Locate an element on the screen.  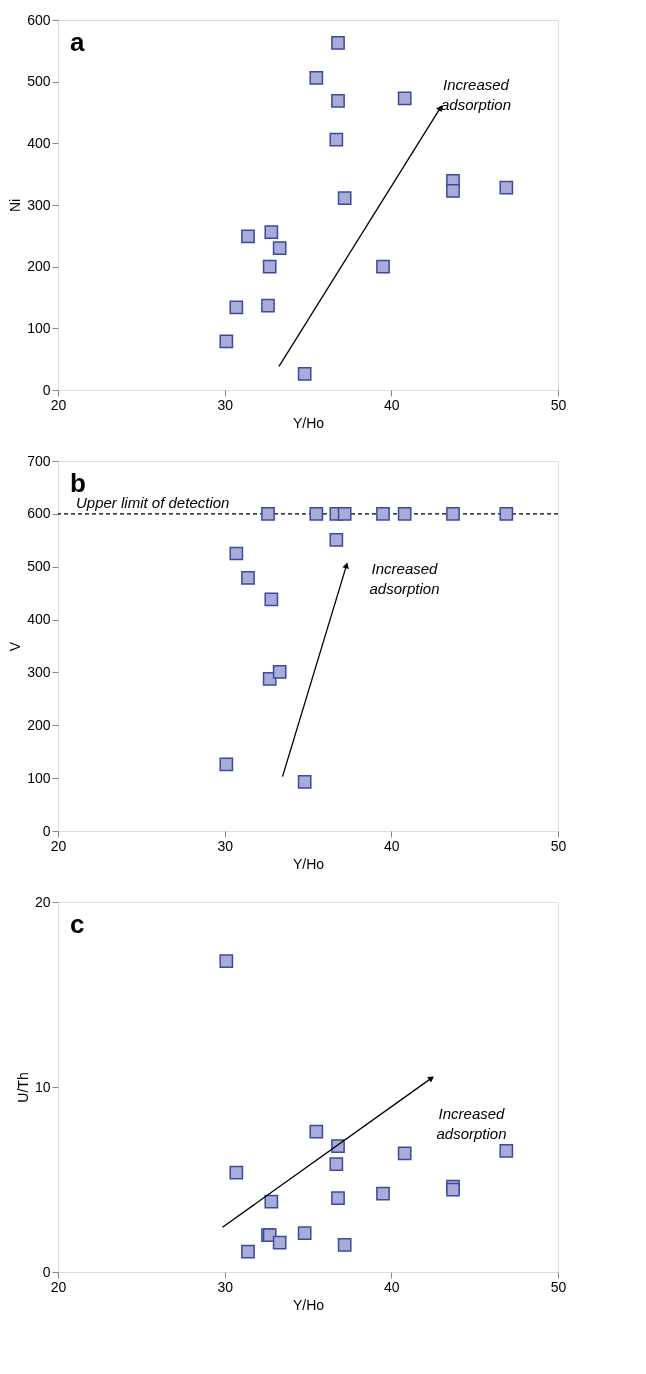
y-axis-title: V is located at coordinates (15, 646).